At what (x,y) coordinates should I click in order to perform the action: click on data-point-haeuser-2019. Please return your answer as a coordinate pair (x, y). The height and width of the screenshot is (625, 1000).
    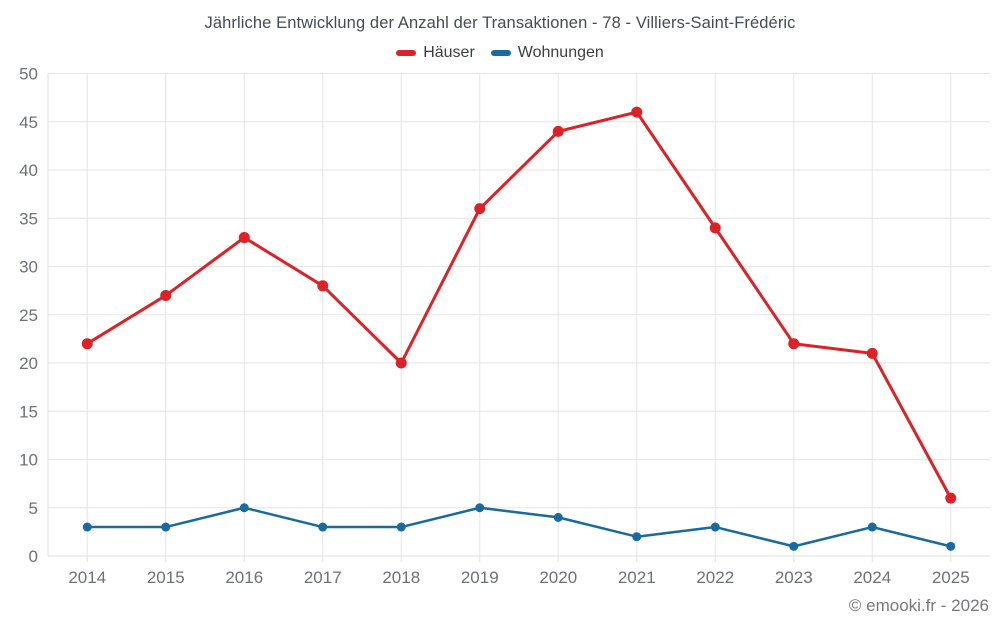
    Looking at the image, I should click on (480, 209).